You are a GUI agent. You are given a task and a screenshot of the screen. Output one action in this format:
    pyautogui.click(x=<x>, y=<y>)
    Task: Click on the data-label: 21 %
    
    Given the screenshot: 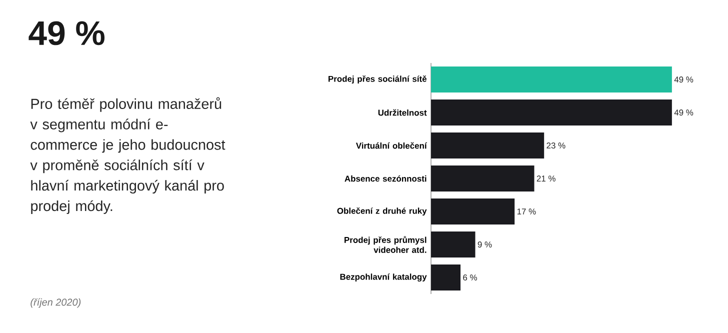 What is the action you would take?
    pyautogui.click(x=546, y=179)
    